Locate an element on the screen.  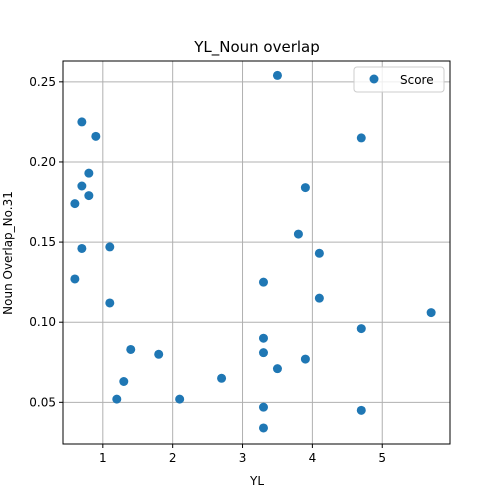
y-tick-label: 0.05 is located at coordinates (42, 402).